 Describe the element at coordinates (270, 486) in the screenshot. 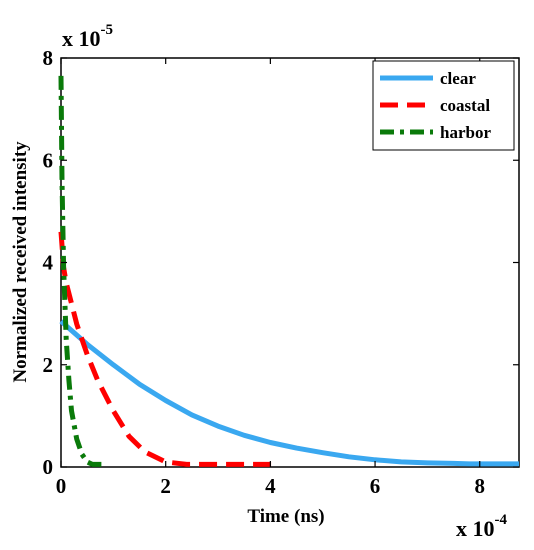

I see `x-tick-label: 4` at that location.